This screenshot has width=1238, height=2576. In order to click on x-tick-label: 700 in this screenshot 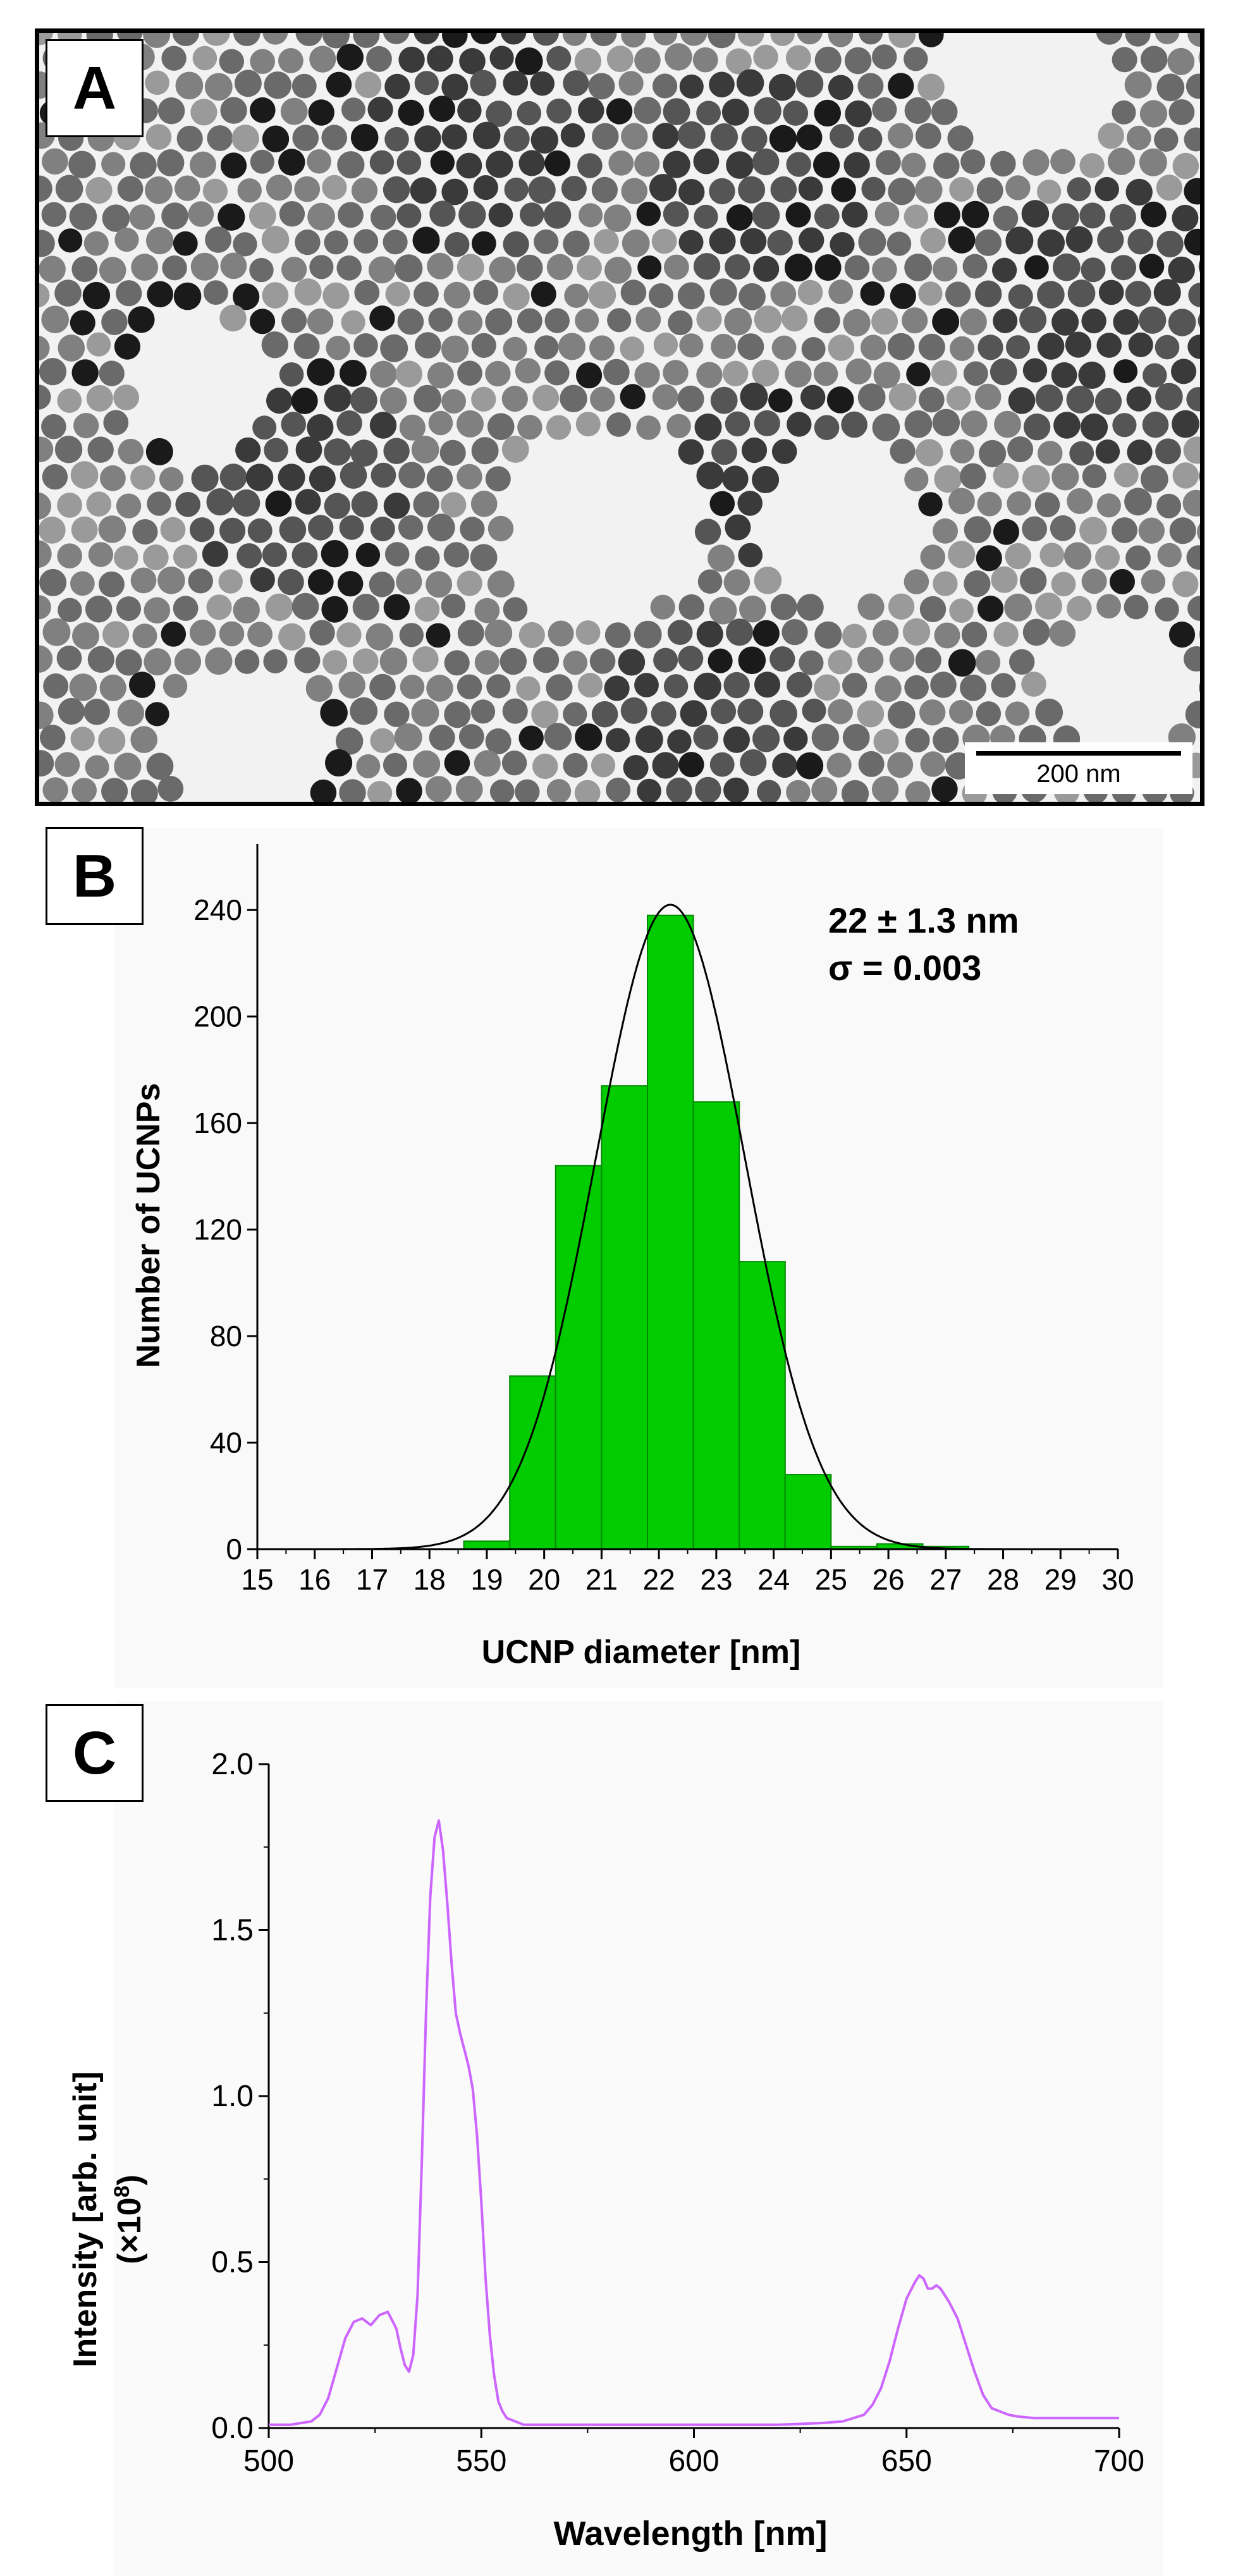, I will do `click(1119, 2461)`.